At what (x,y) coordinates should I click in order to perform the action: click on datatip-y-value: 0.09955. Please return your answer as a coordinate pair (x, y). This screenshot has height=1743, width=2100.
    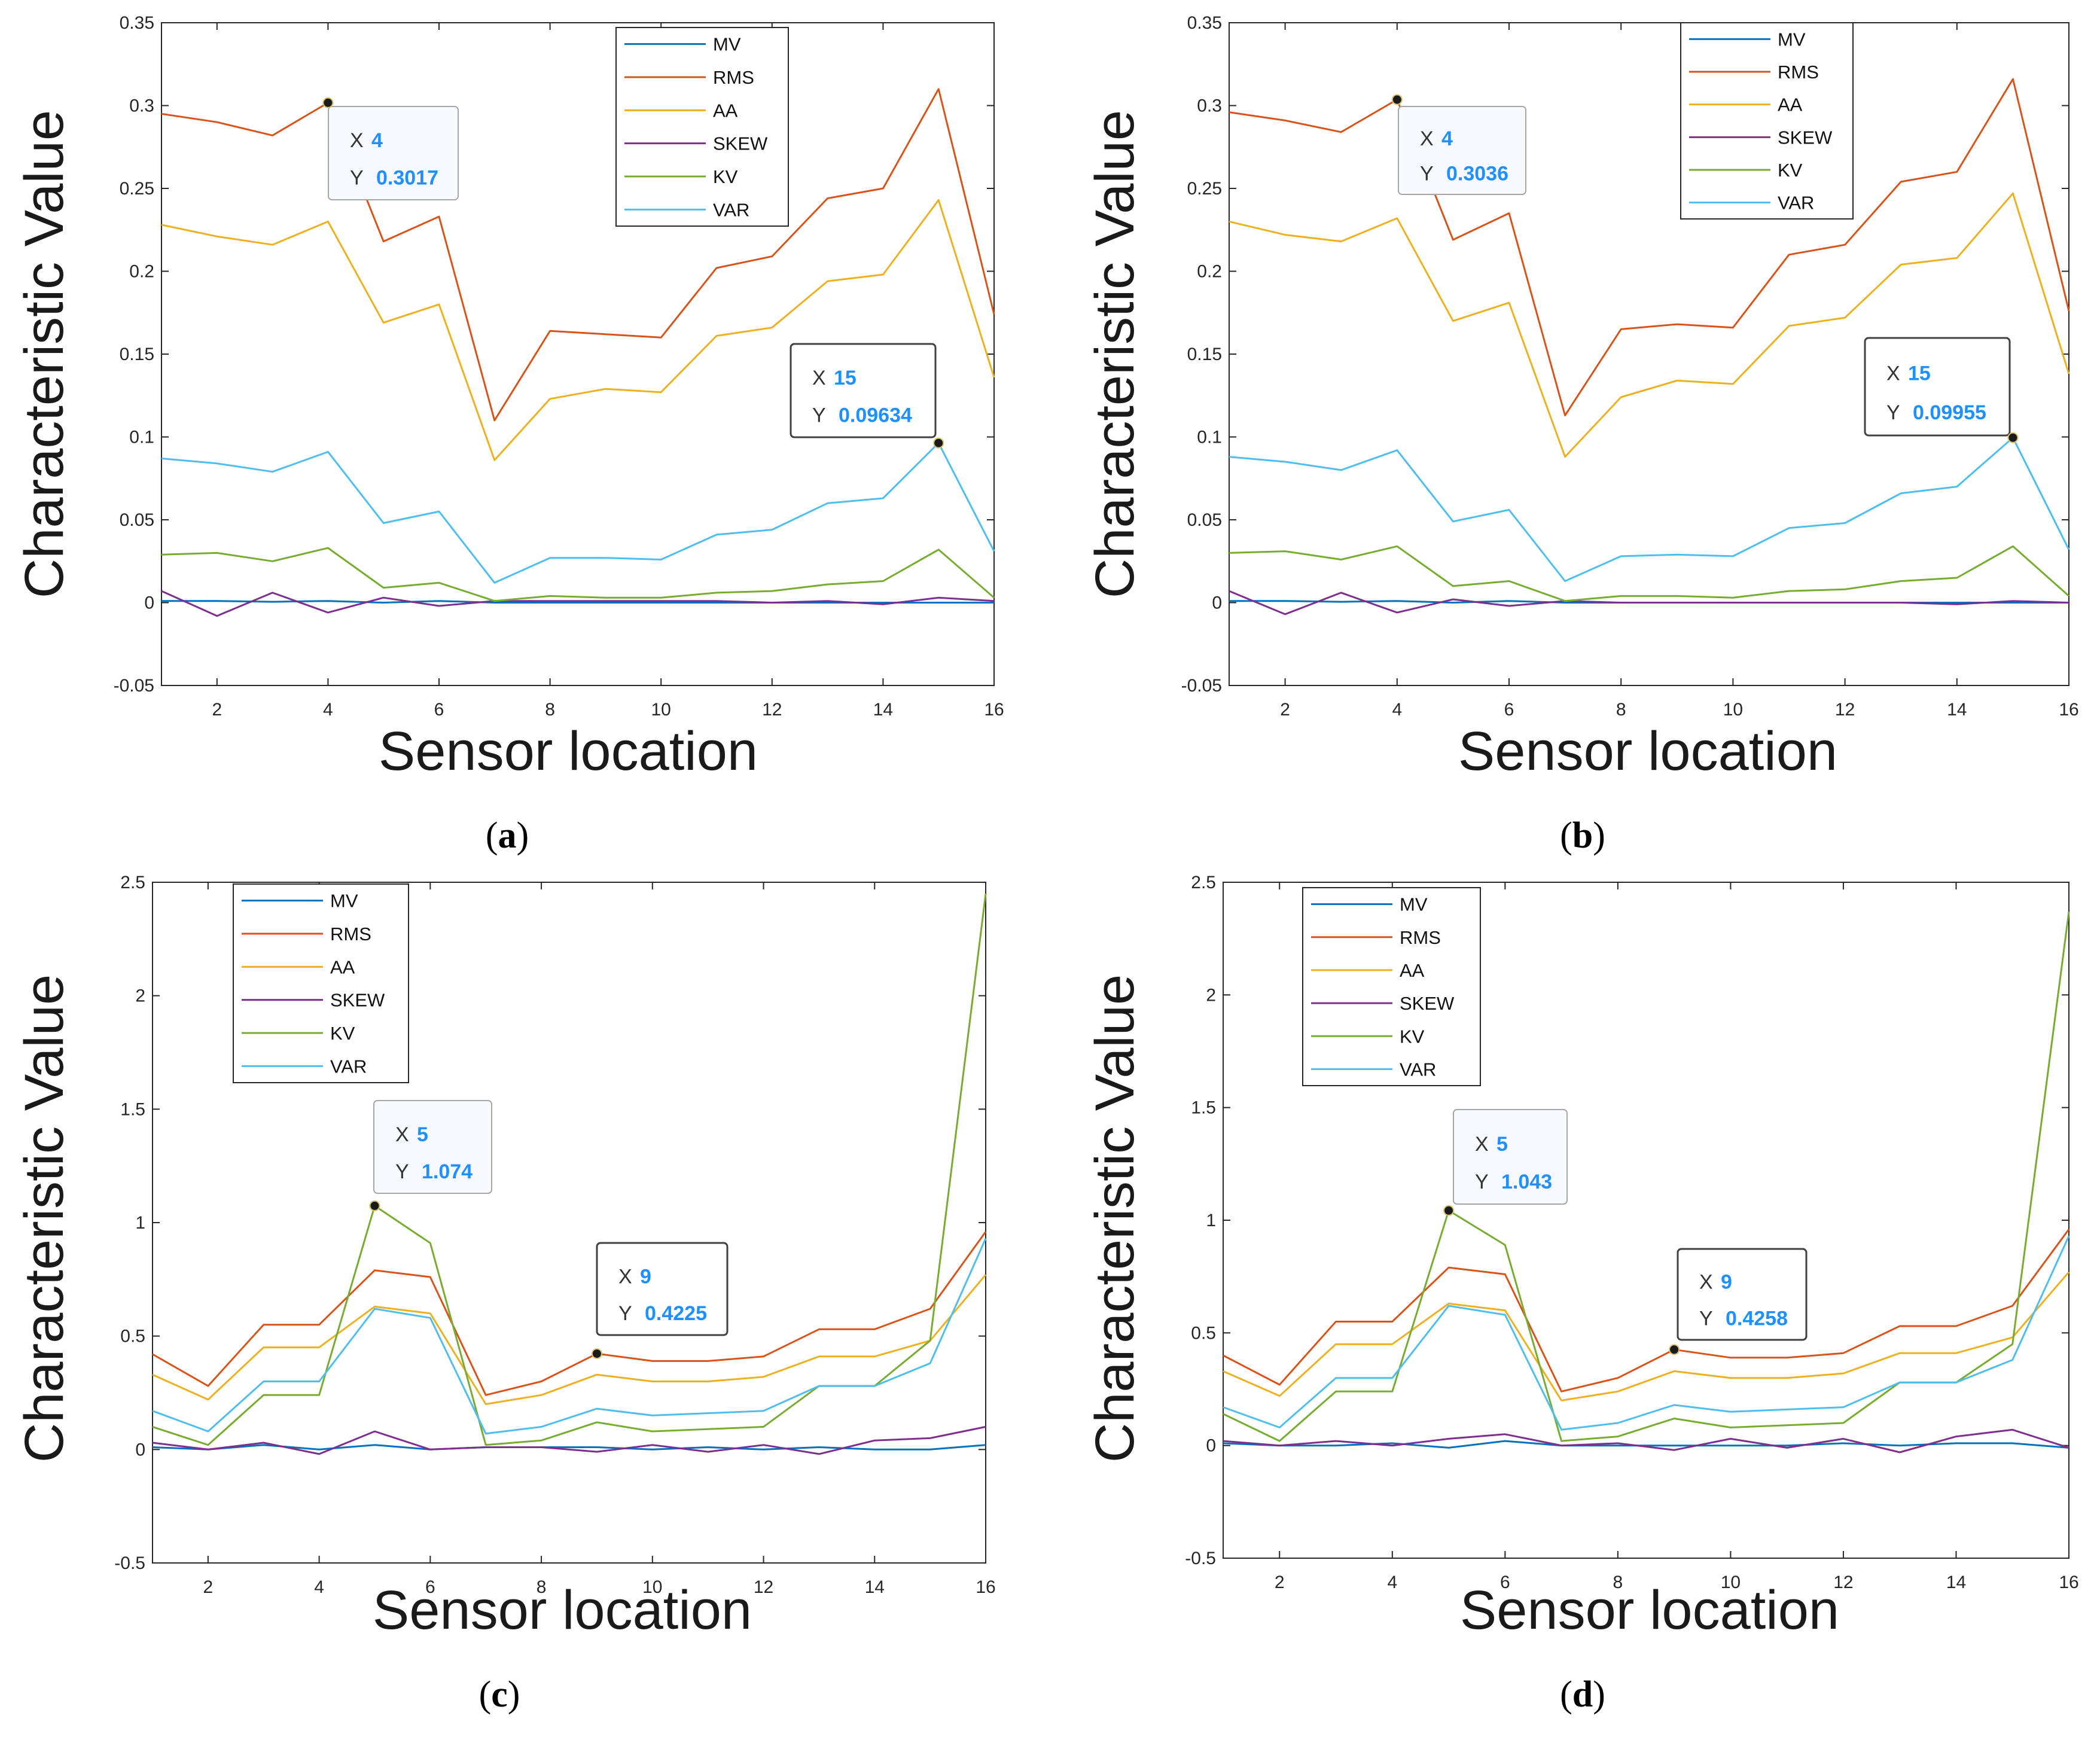
    Looking at the image, I should click on (1949, 412).